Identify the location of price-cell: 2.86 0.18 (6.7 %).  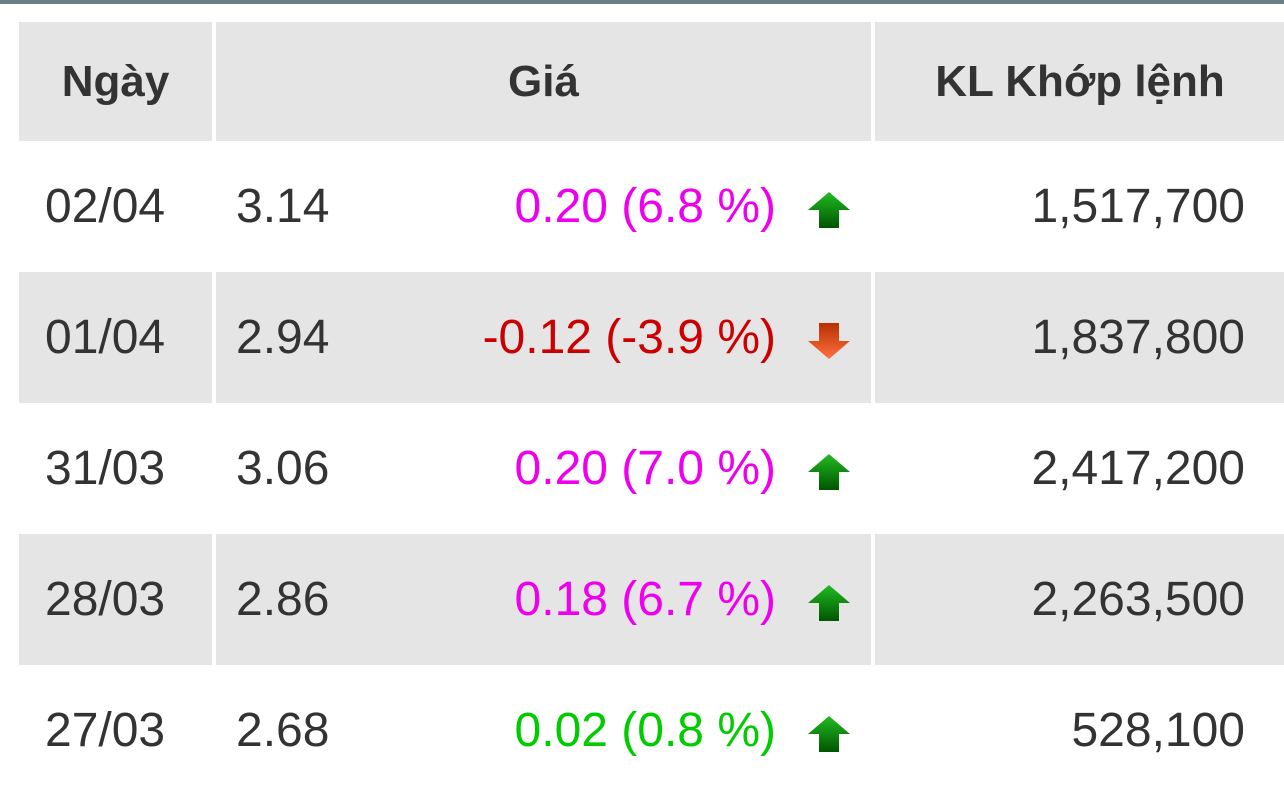
(543, 599).